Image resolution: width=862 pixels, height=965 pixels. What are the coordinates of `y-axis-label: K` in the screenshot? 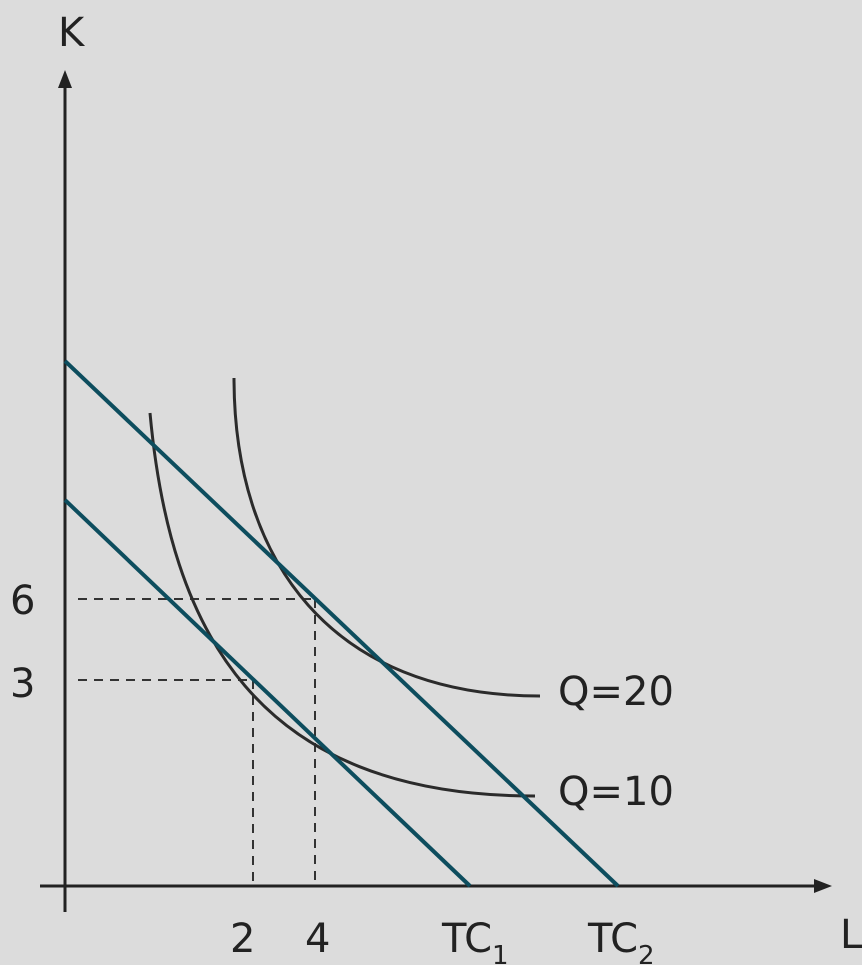 It's located at (72, 33).